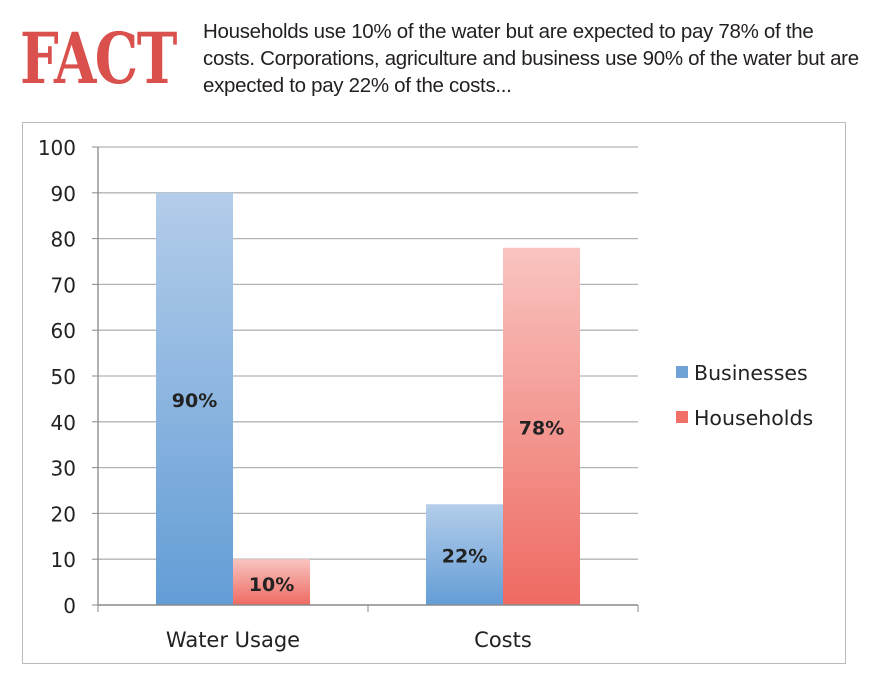 This screenshot has height=685, width=878. Describe the element at coordinates (98, 58) in the screenshot. I see `fact-logo: FACT` at that location.